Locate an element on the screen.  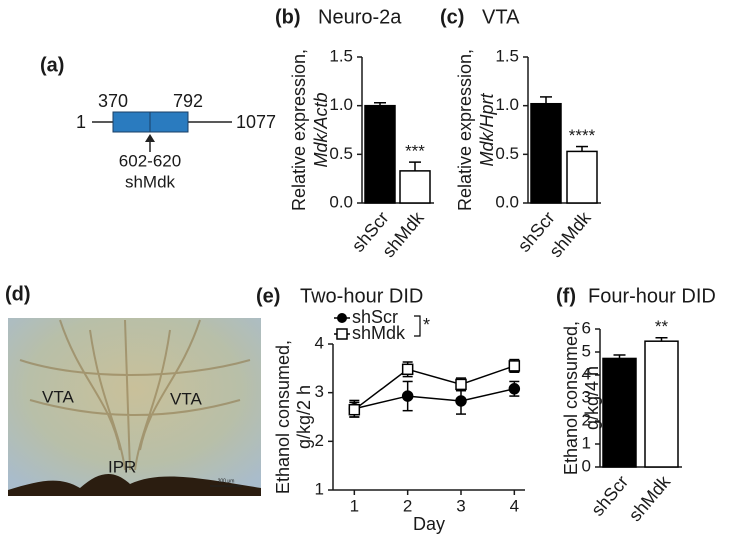
x-tick-label: 3 is located at coordinates (460, 505).